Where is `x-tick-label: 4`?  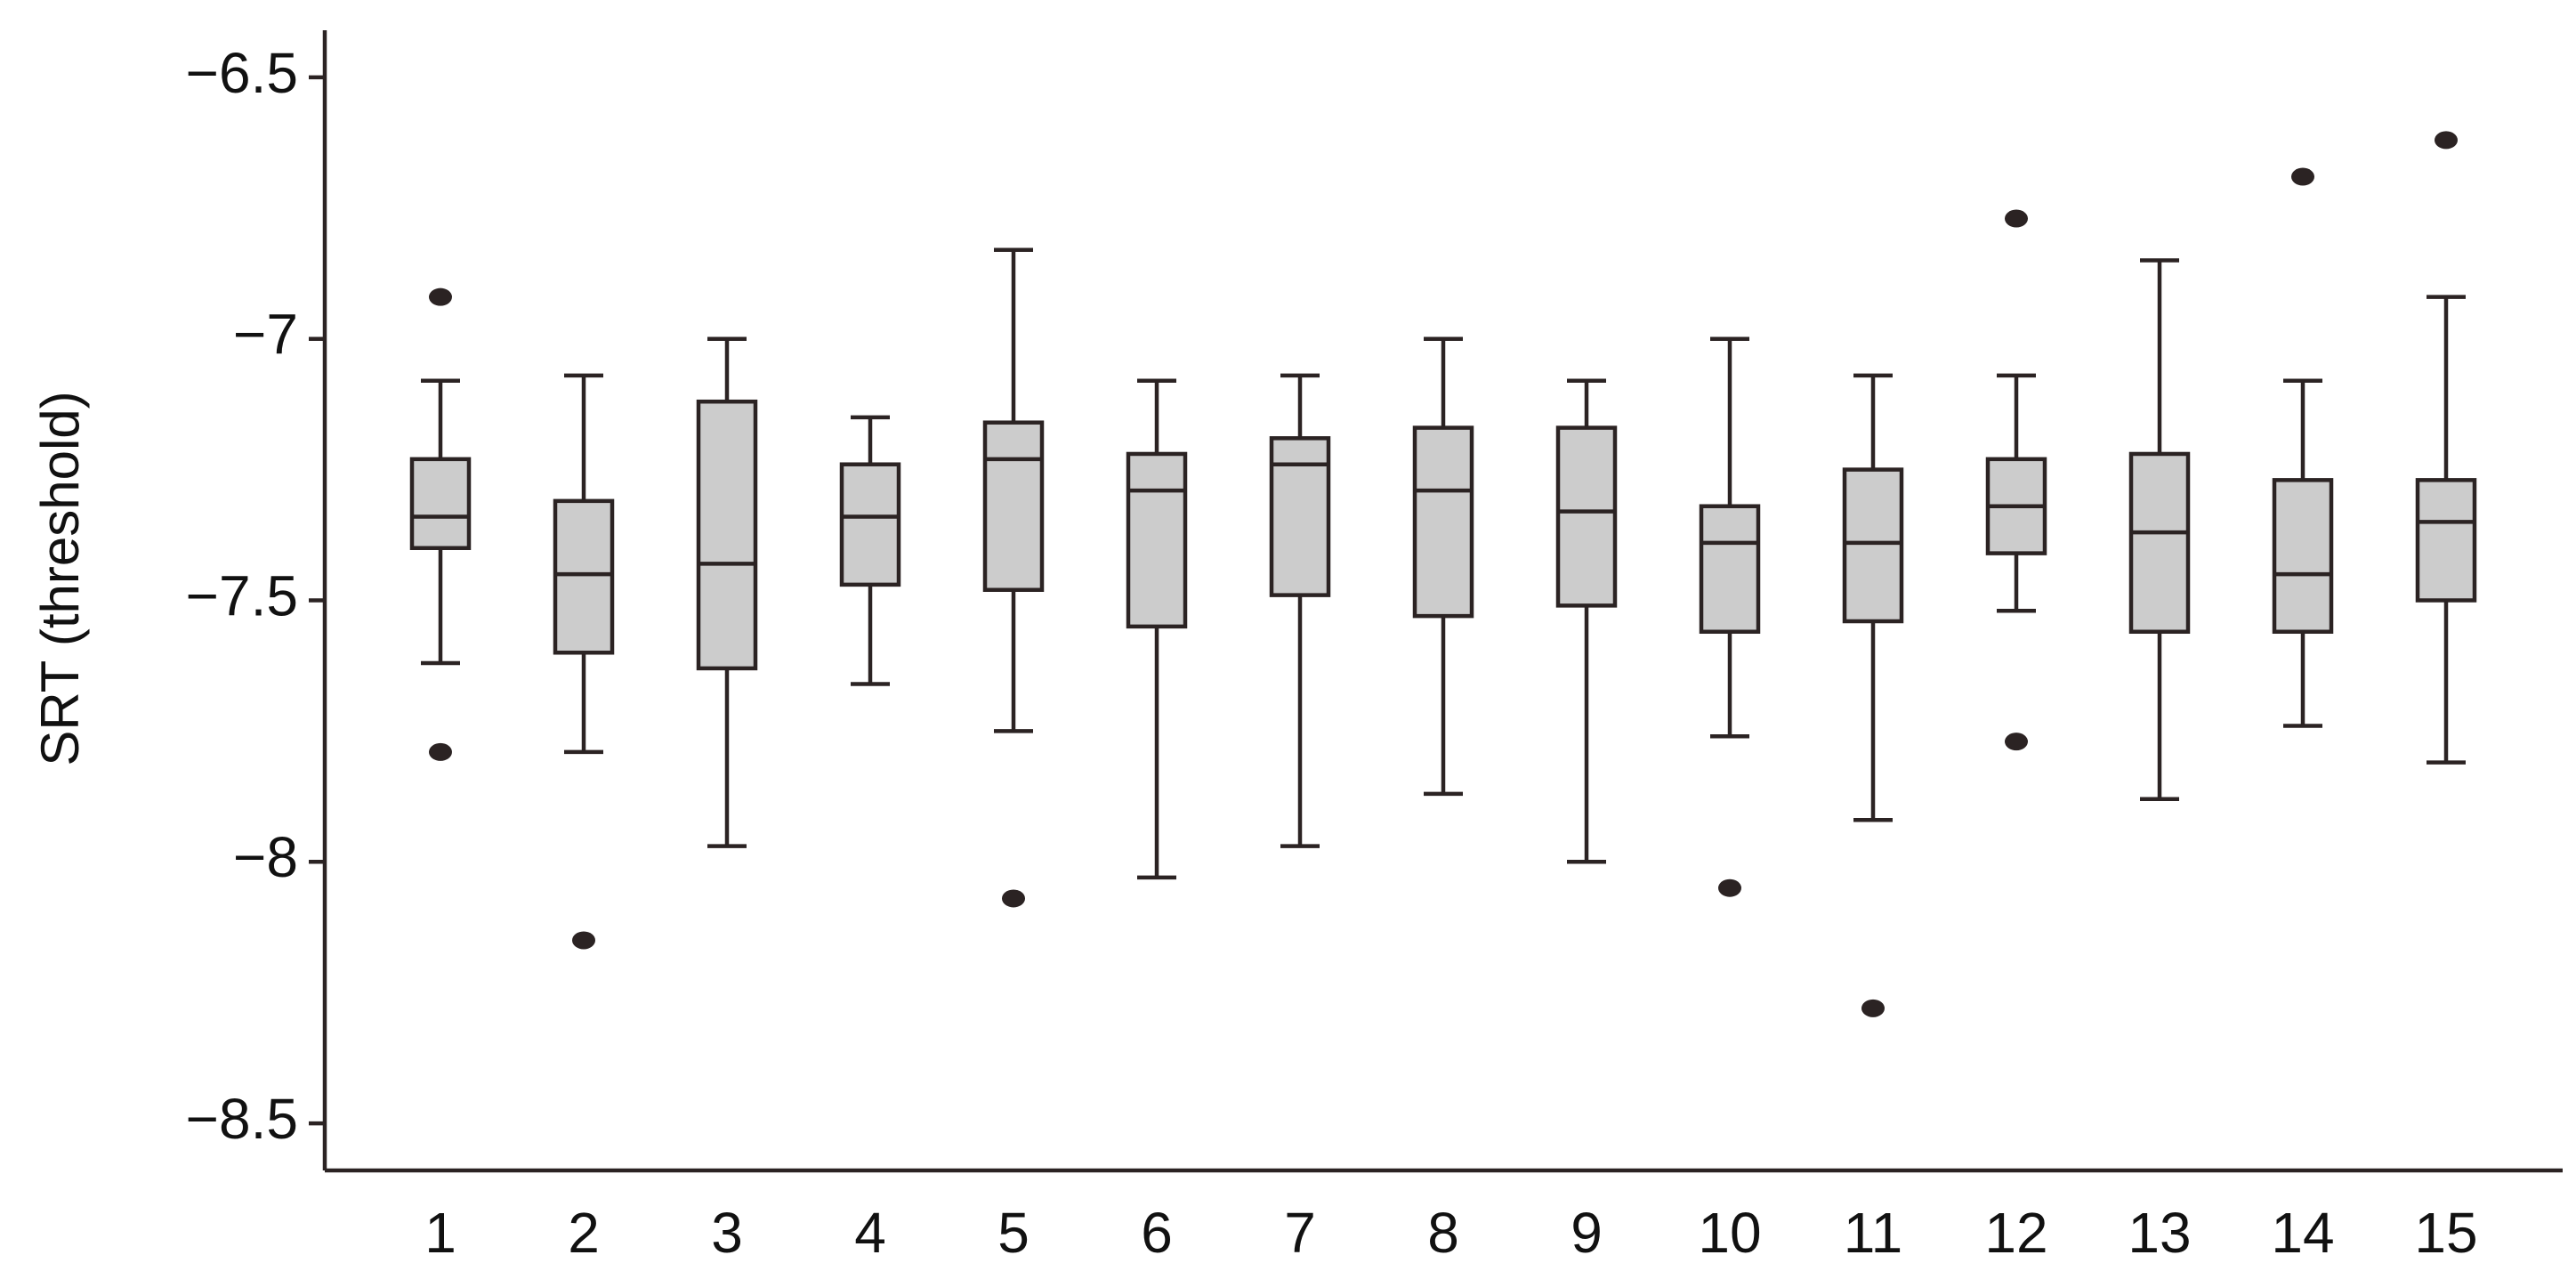
x-tick-label: 4 is located at coordinates (870, 1232).